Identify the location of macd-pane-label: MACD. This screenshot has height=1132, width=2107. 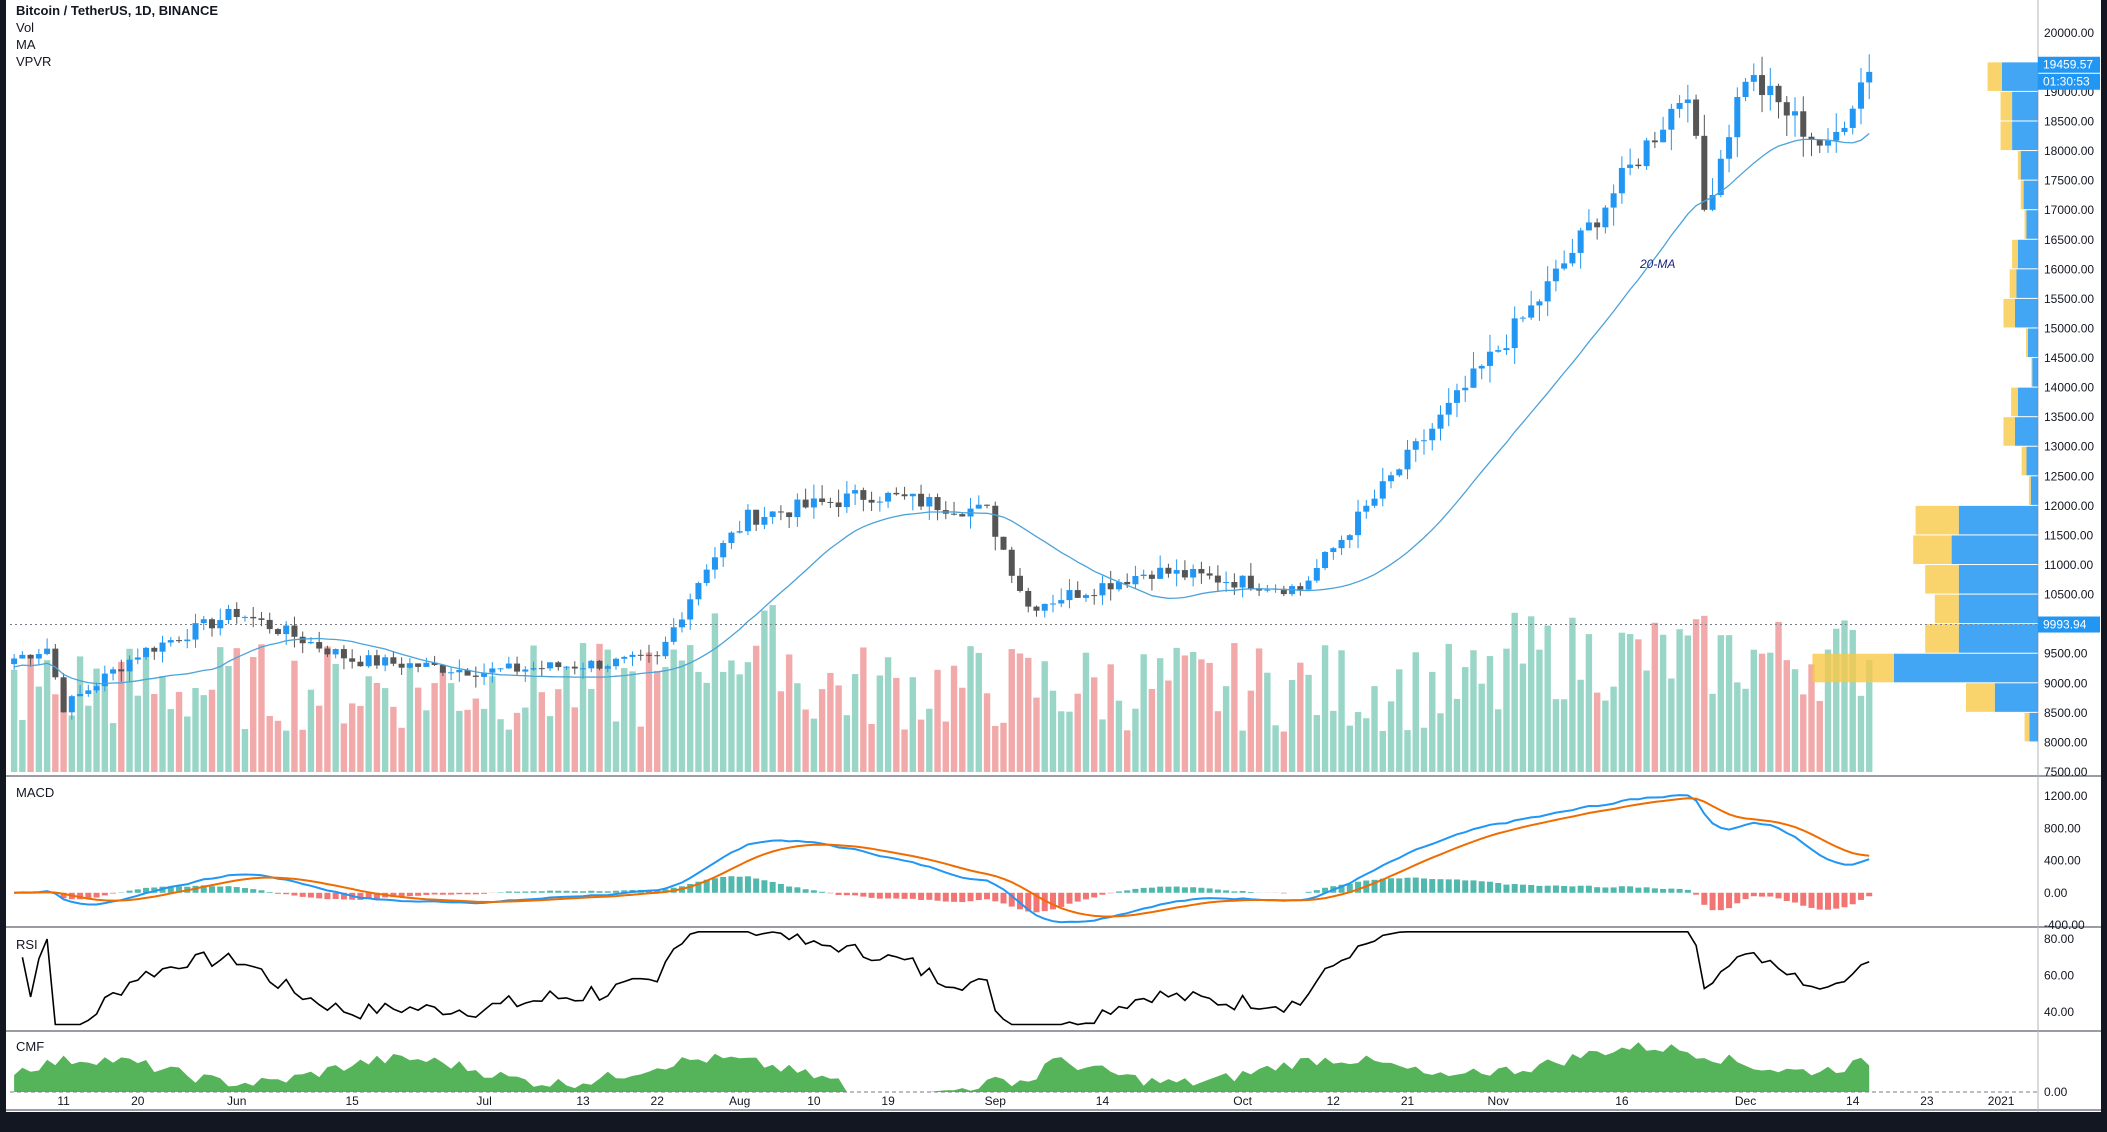
(35, 792).